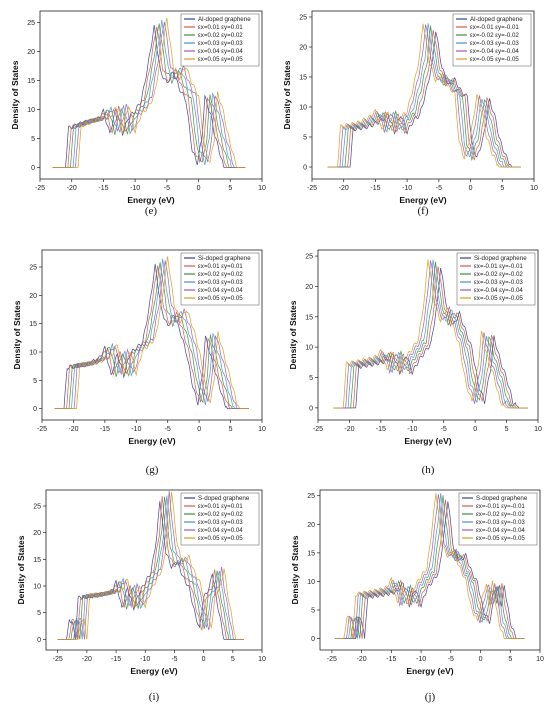 The height and width of the screenshot is (714, 550). What do you see at coordinates (498, 298) in the screenshot?
I see `legend-entry: εx=-0.05 εy=-0.05` at bounding box center [498, 298].